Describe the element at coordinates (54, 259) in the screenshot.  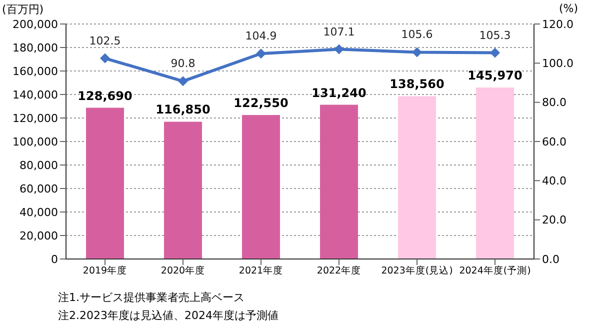
I see `y-tick-label: 0` at that location.